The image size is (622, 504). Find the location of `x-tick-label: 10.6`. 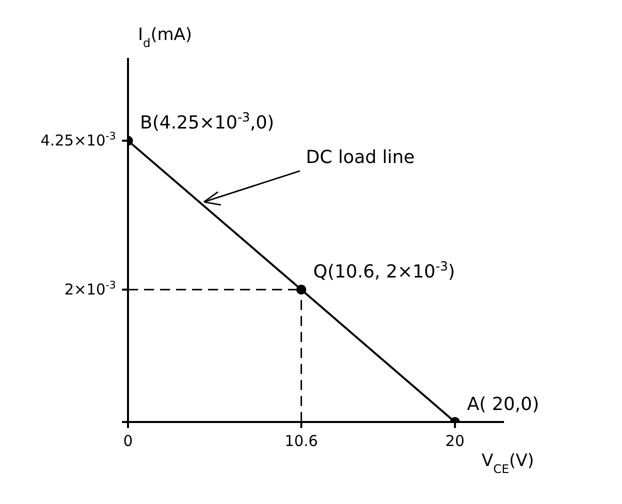

x-tick-label: 10.6 is located at coordinates (301, 441).